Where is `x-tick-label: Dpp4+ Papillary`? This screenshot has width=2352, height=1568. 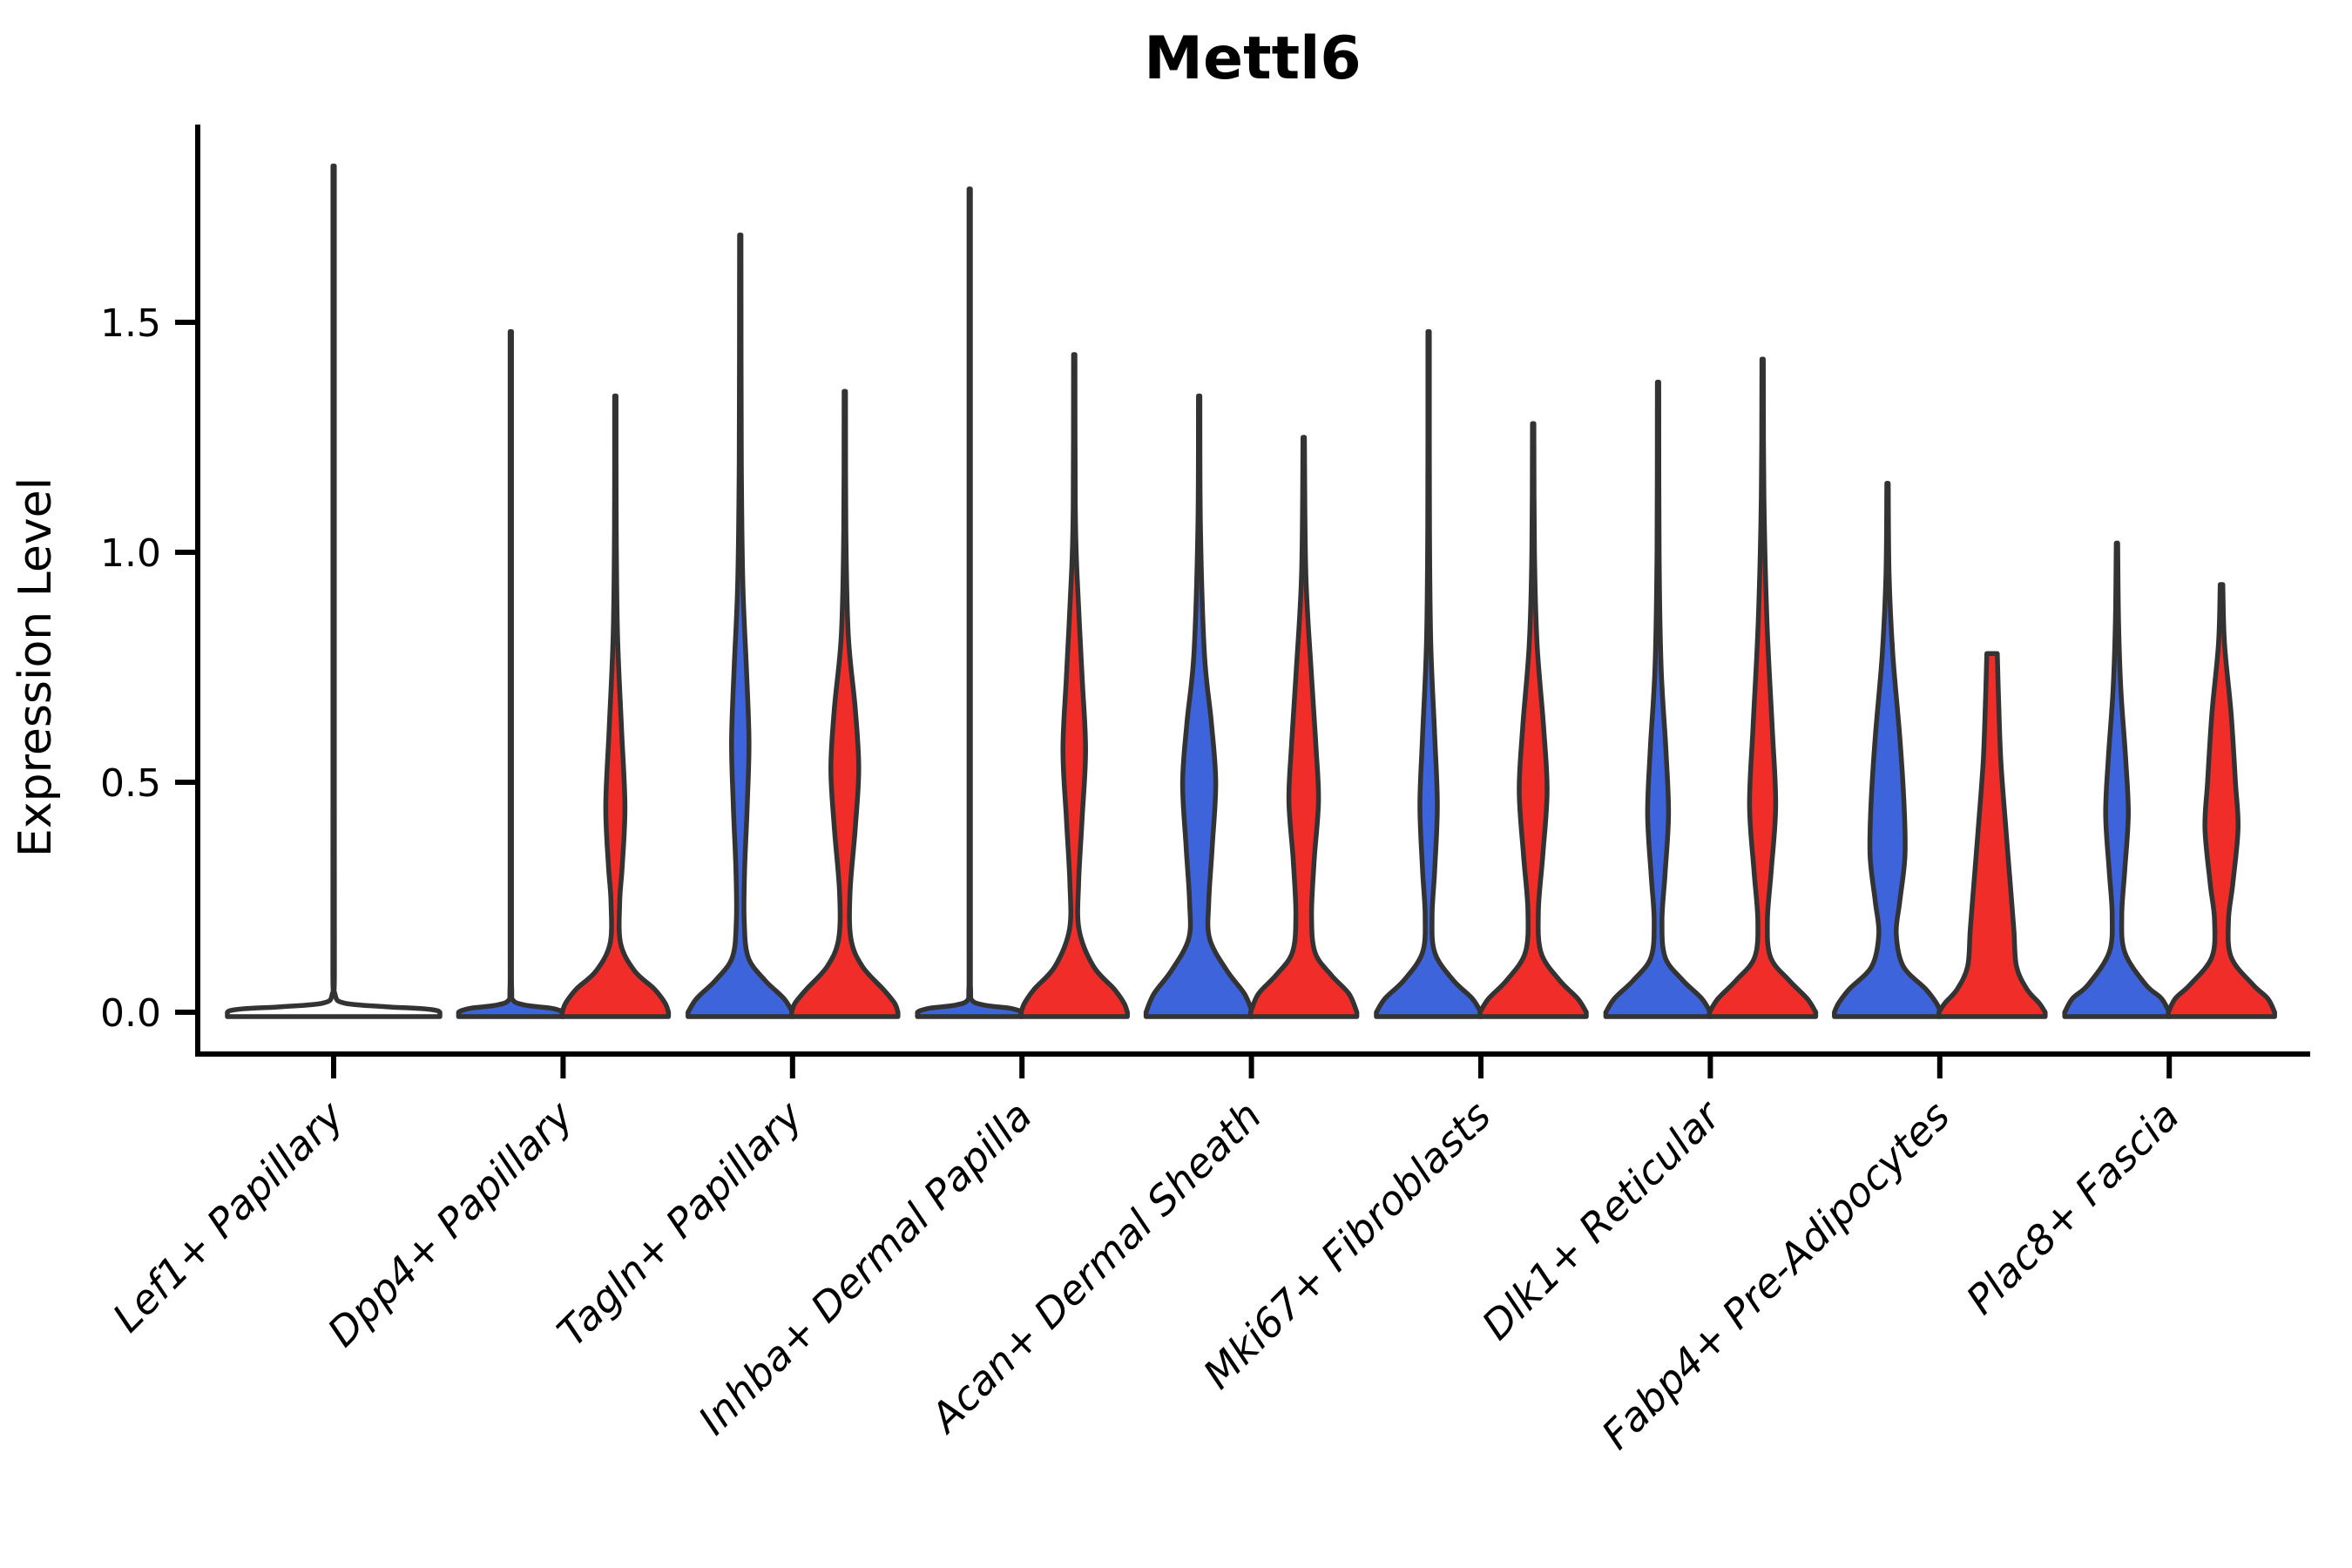
x-tick-label: Dpp4+ Papillary is located at coordinates (451, 1223).